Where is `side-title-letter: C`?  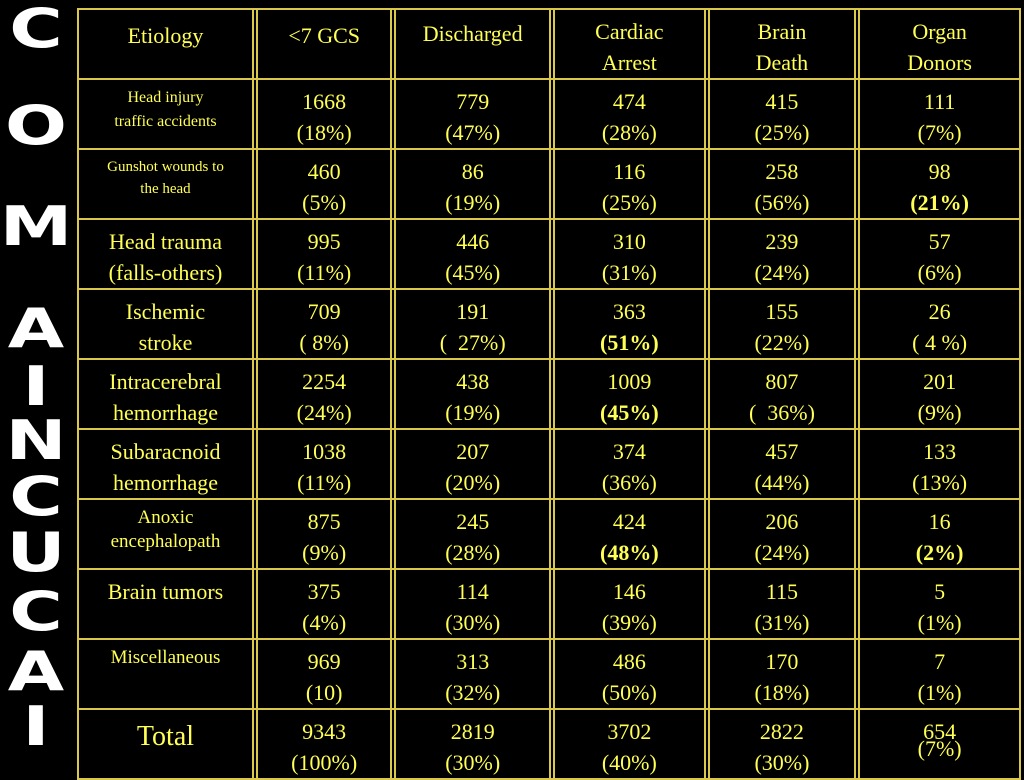
side-title-letter: C is located at coordinates (36, 496).